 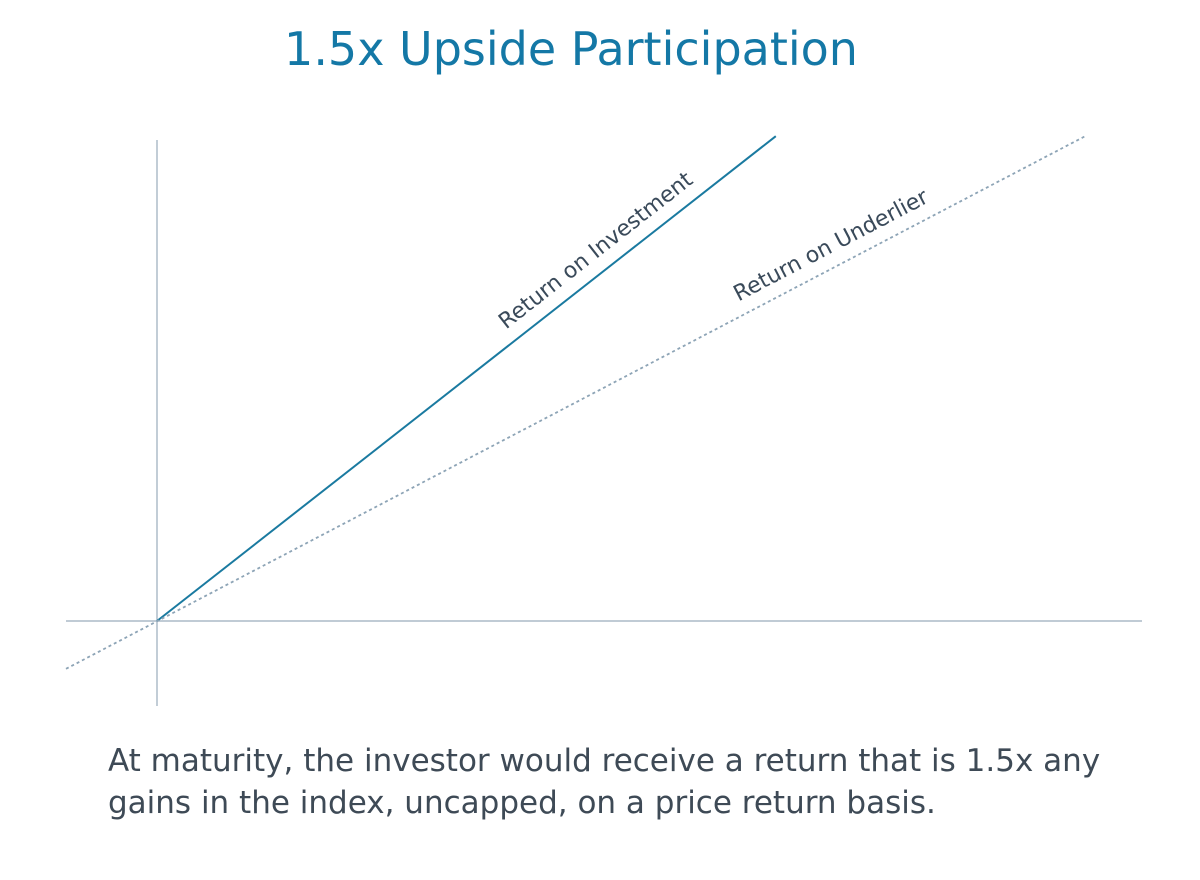 I want to click on series-label-return-on-underlier: Return on Underlier, so click(x=832, y=245).